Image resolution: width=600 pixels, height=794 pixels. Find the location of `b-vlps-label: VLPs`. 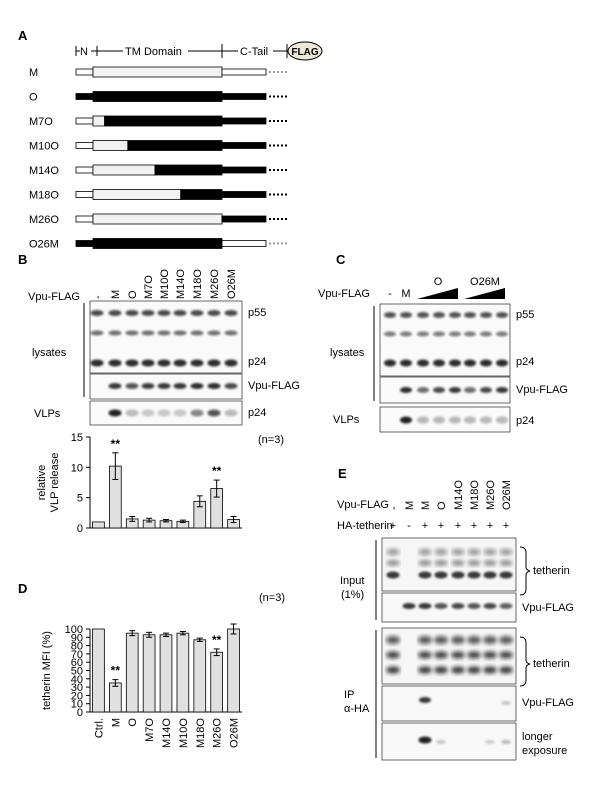

b-vlps-label: VLPs is located at coordinates (47, 414).